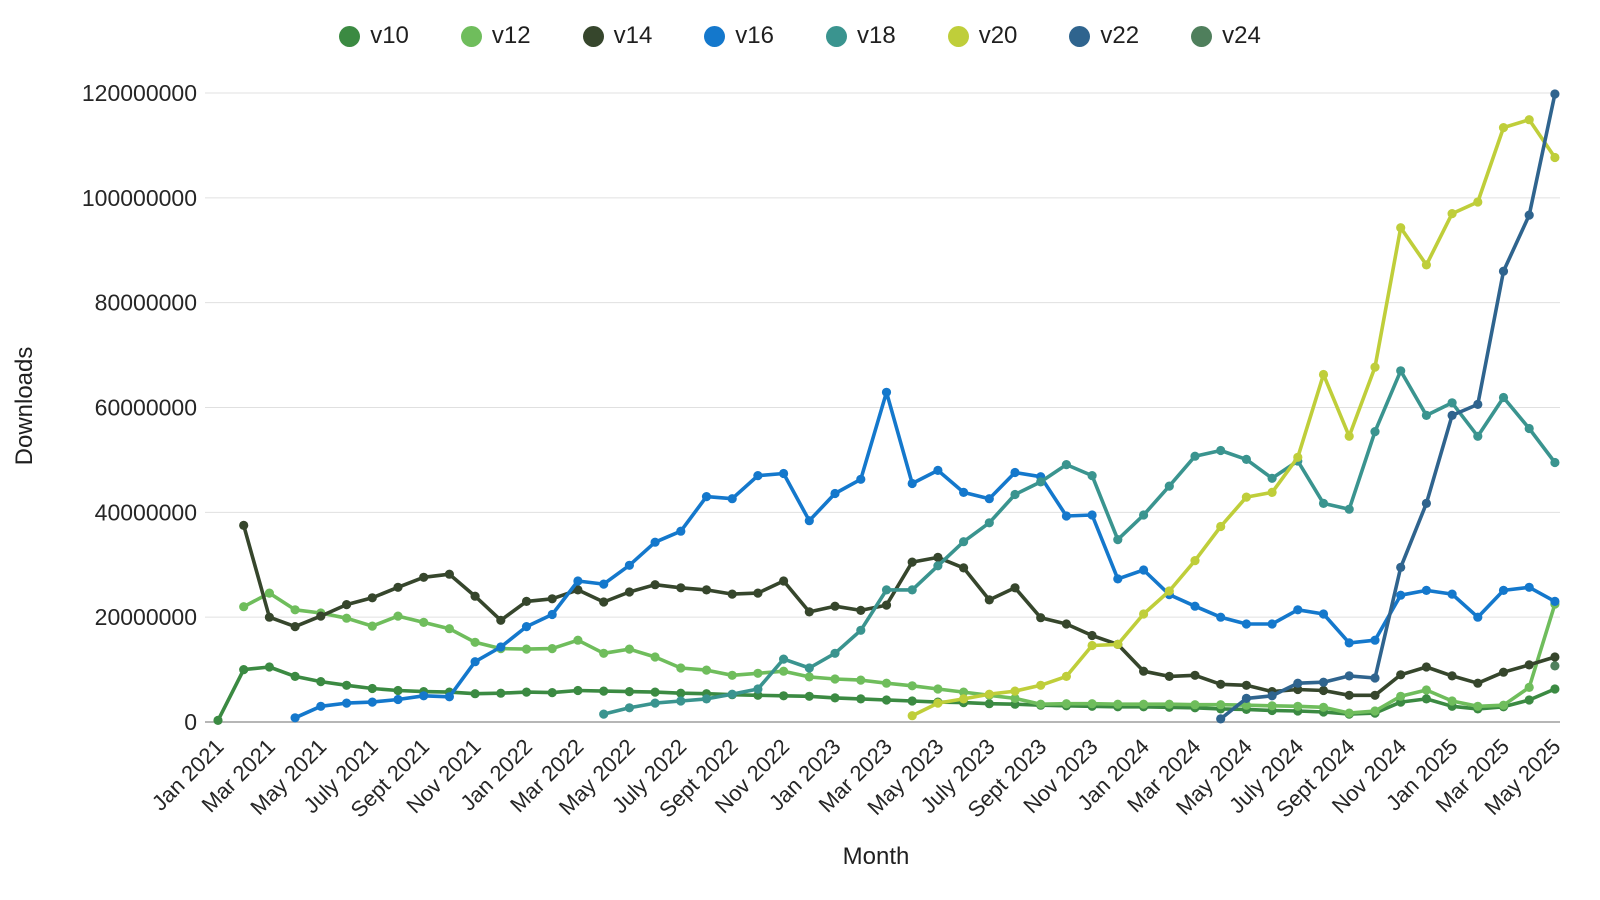 Image resolution: width=1600 pixels, height=900 pixels. I want to click on x-axis-title: Month, so click(876, 856).